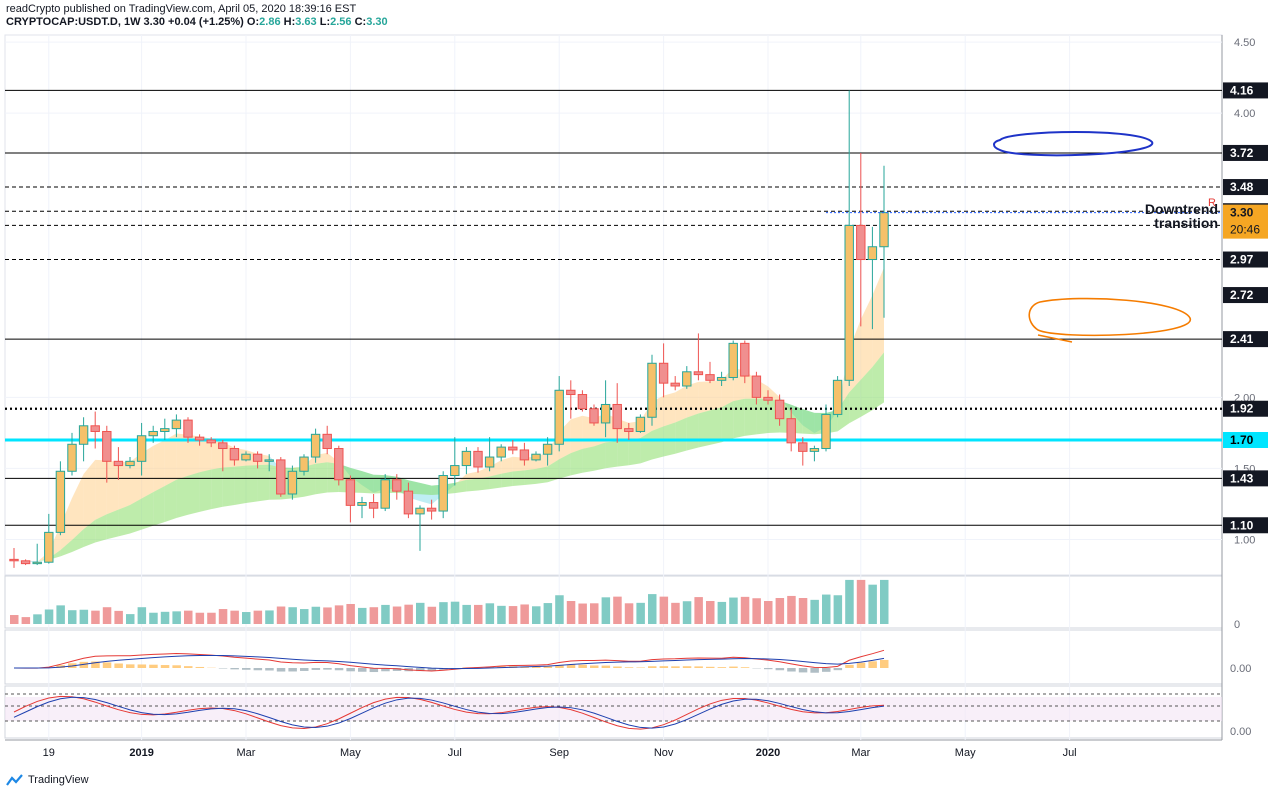  I want to click on x-tick-label: 2019, so click(141, 753).